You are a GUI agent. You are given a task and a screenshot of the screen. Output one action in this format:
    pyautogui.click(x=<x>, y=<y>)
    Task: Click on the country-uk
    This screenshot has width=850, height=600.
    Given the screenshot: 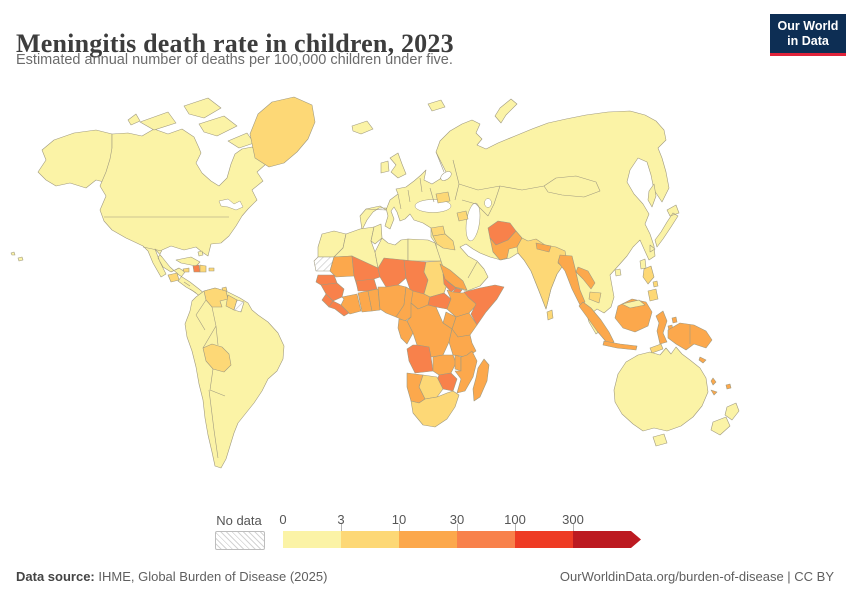 What is the action you would take?
    pyautogui.click(x=398, y=165)
    